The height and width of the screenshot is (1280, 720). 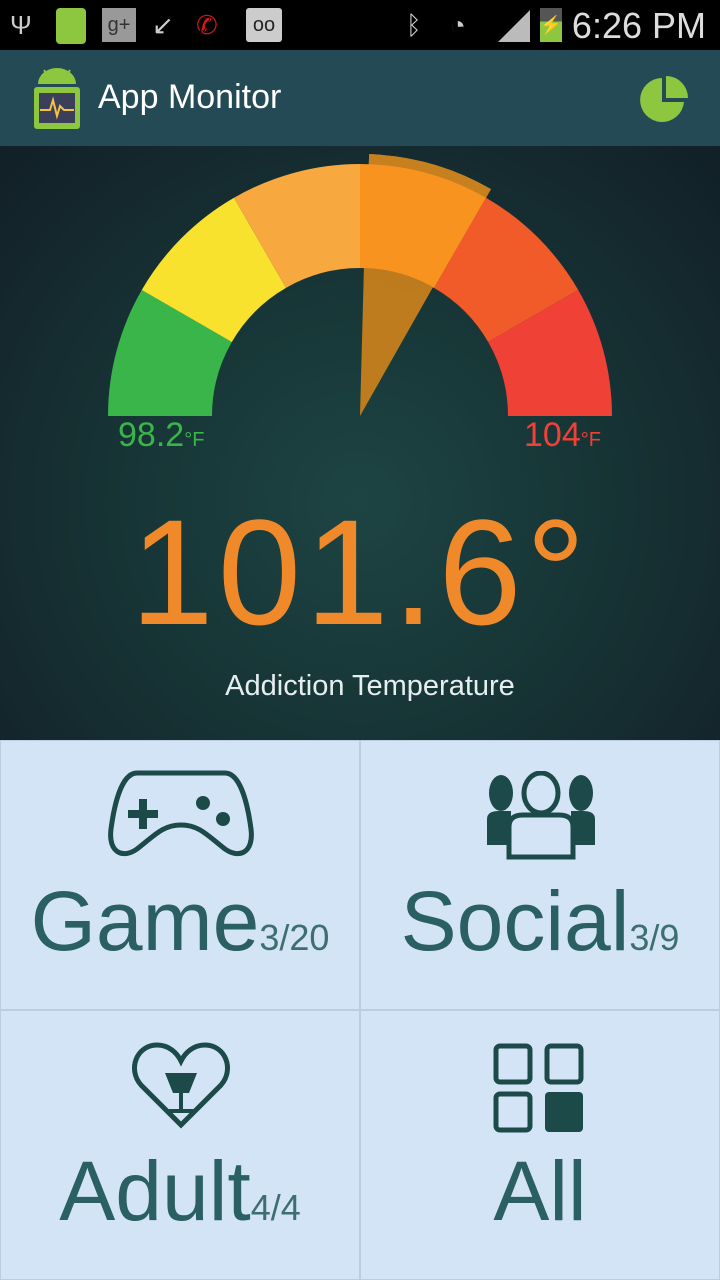 I want to click on people-icon, so click(x=541, y=815).